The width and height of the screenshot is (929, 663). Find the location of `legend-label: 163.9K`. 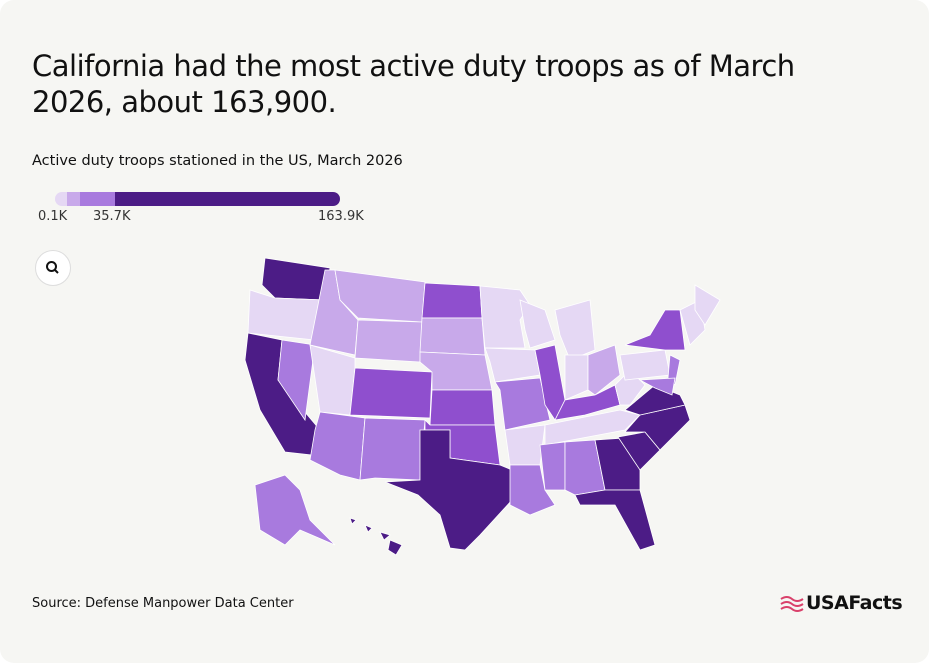

legend-label: 163.9K is located at coordinates (341, 216).